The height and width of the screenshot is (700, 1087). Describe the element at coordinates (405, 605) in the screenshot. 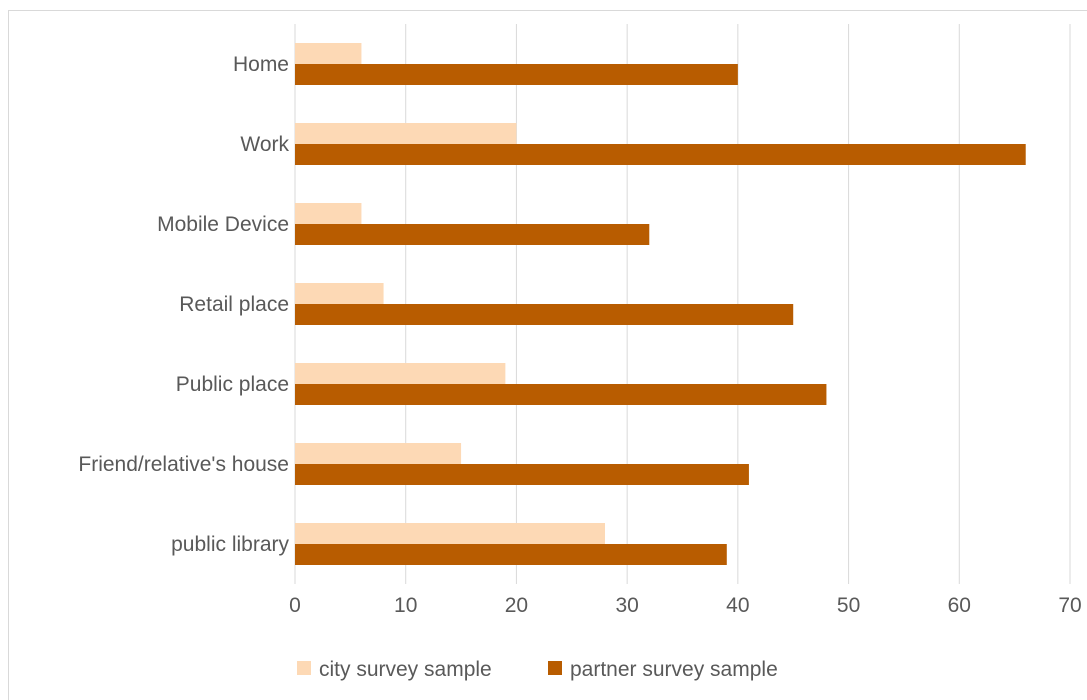

I see `x-tick-label: 10` at that location.